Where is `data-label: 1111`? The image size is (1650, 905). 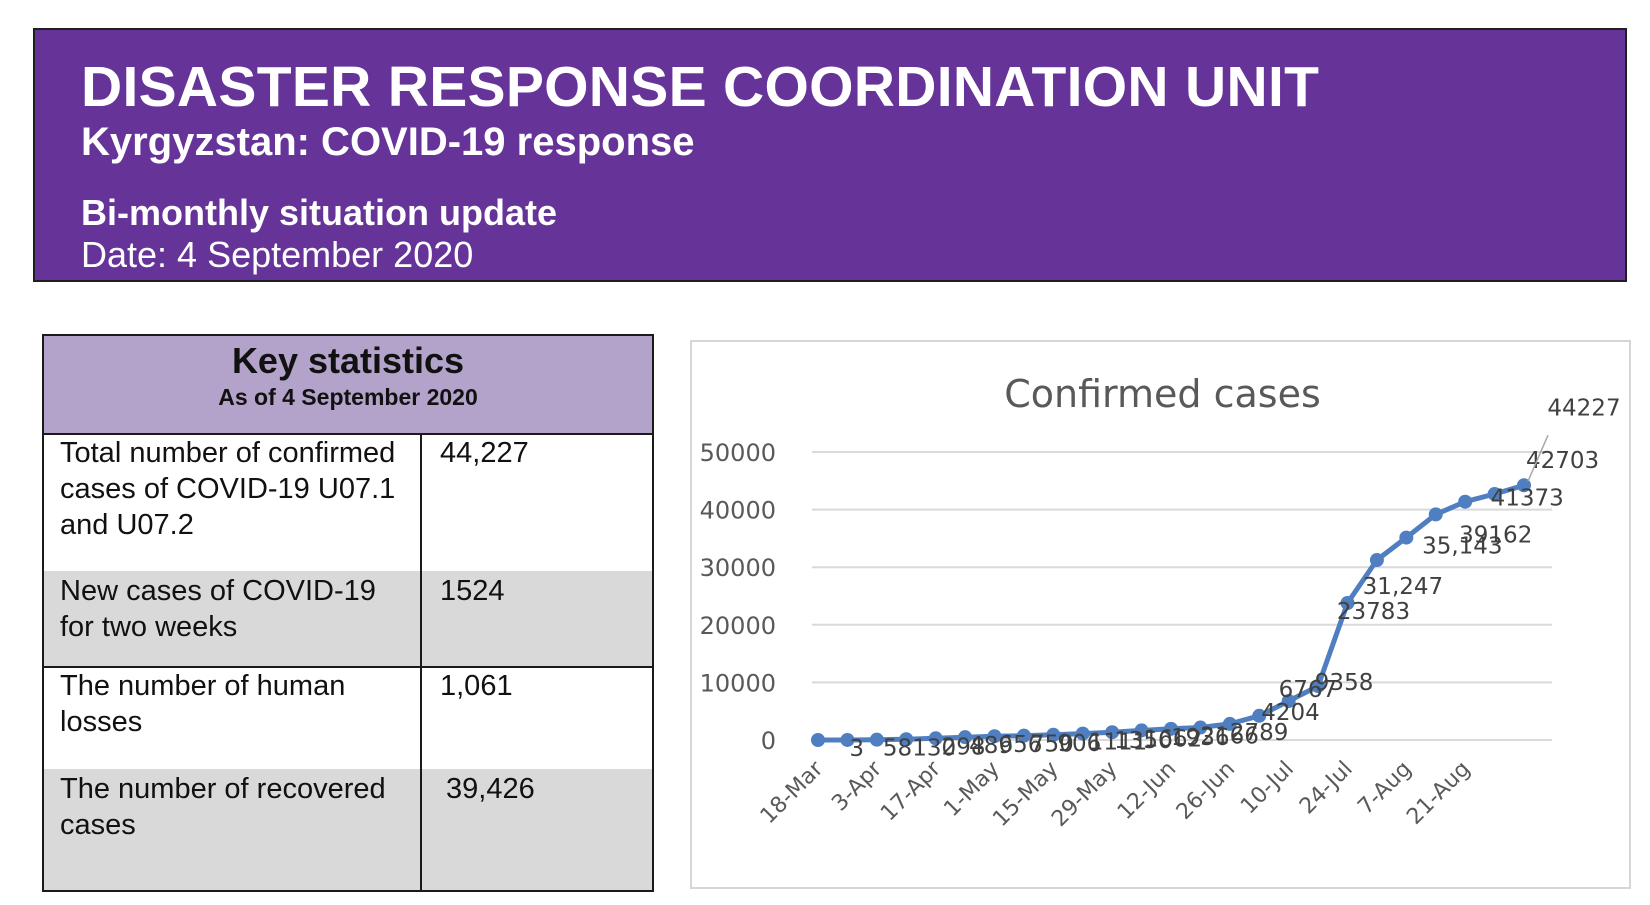 data-label: 1111 is located at coordinates (1118, 743).